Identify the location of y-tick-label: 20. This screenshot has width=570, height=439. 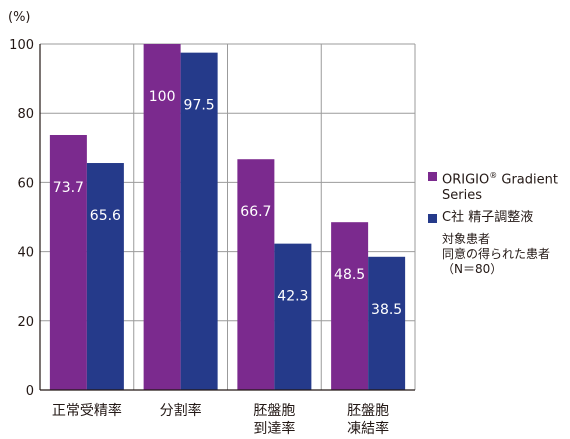
(25, 322).